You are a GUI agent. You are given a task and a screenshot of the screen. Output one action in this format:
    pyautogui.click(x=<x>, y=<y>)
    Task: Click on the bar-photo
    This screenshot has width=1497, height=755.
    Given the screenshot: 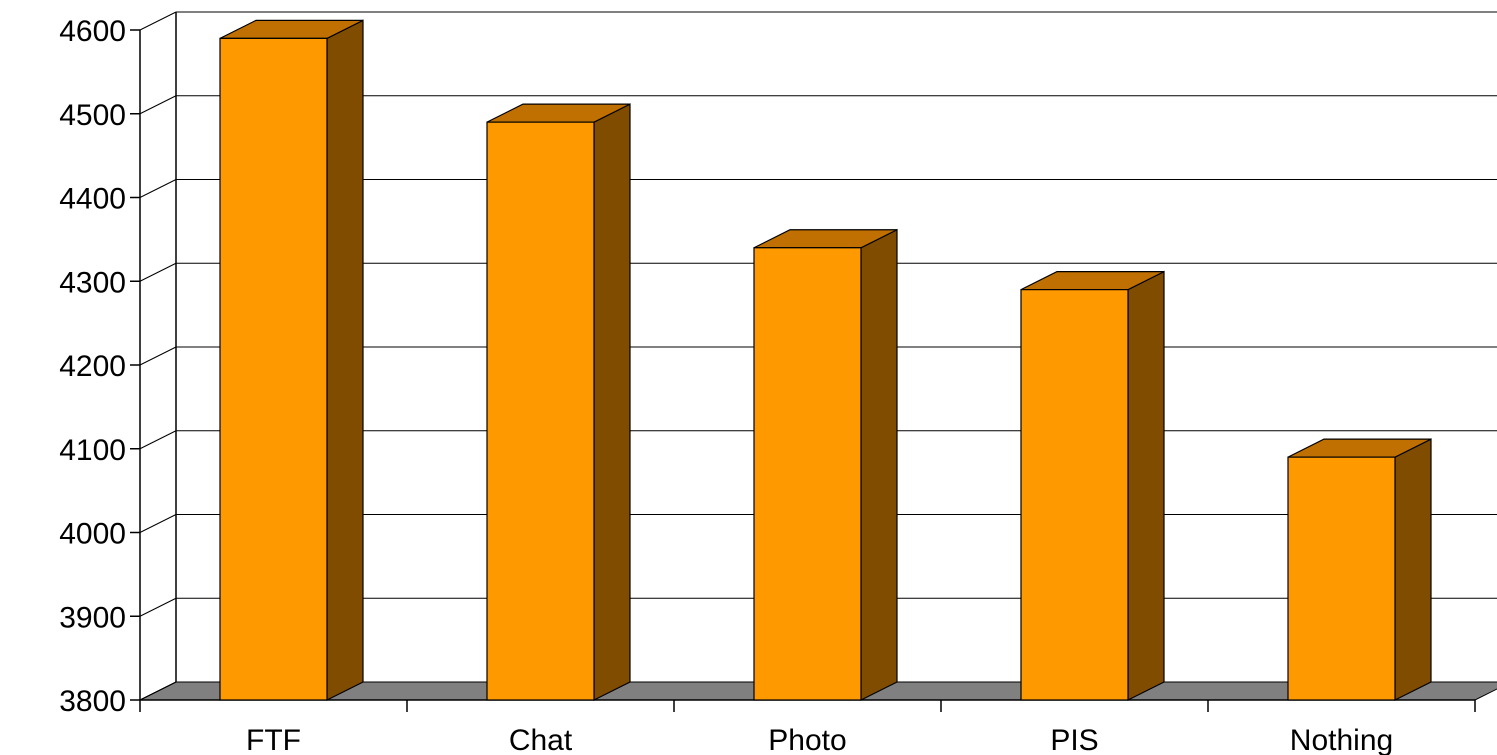 What is the action you would take?
    pyautogui.click(x=825, y=464)
    